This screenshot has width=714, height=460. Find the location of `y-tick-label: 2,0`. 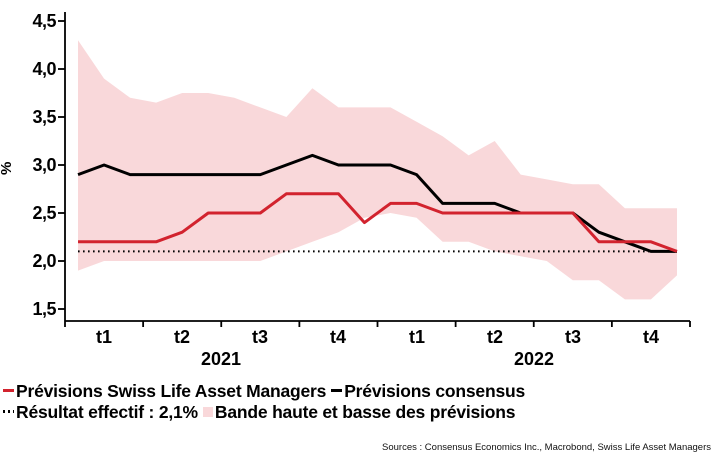

y-tick-label: 2,0 is located at coordinates (44, 261).